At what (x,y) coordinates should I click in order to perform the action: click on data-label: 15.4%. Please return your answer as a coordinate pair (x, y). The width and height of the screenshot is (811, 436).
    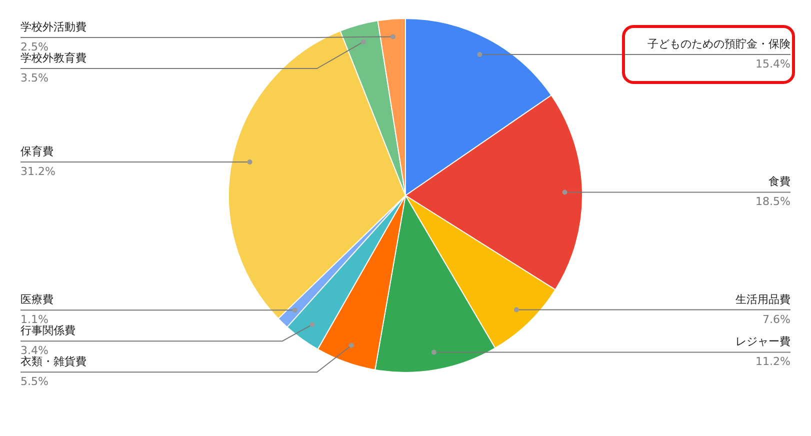
    Looking at the image, I should click on (773, 64).